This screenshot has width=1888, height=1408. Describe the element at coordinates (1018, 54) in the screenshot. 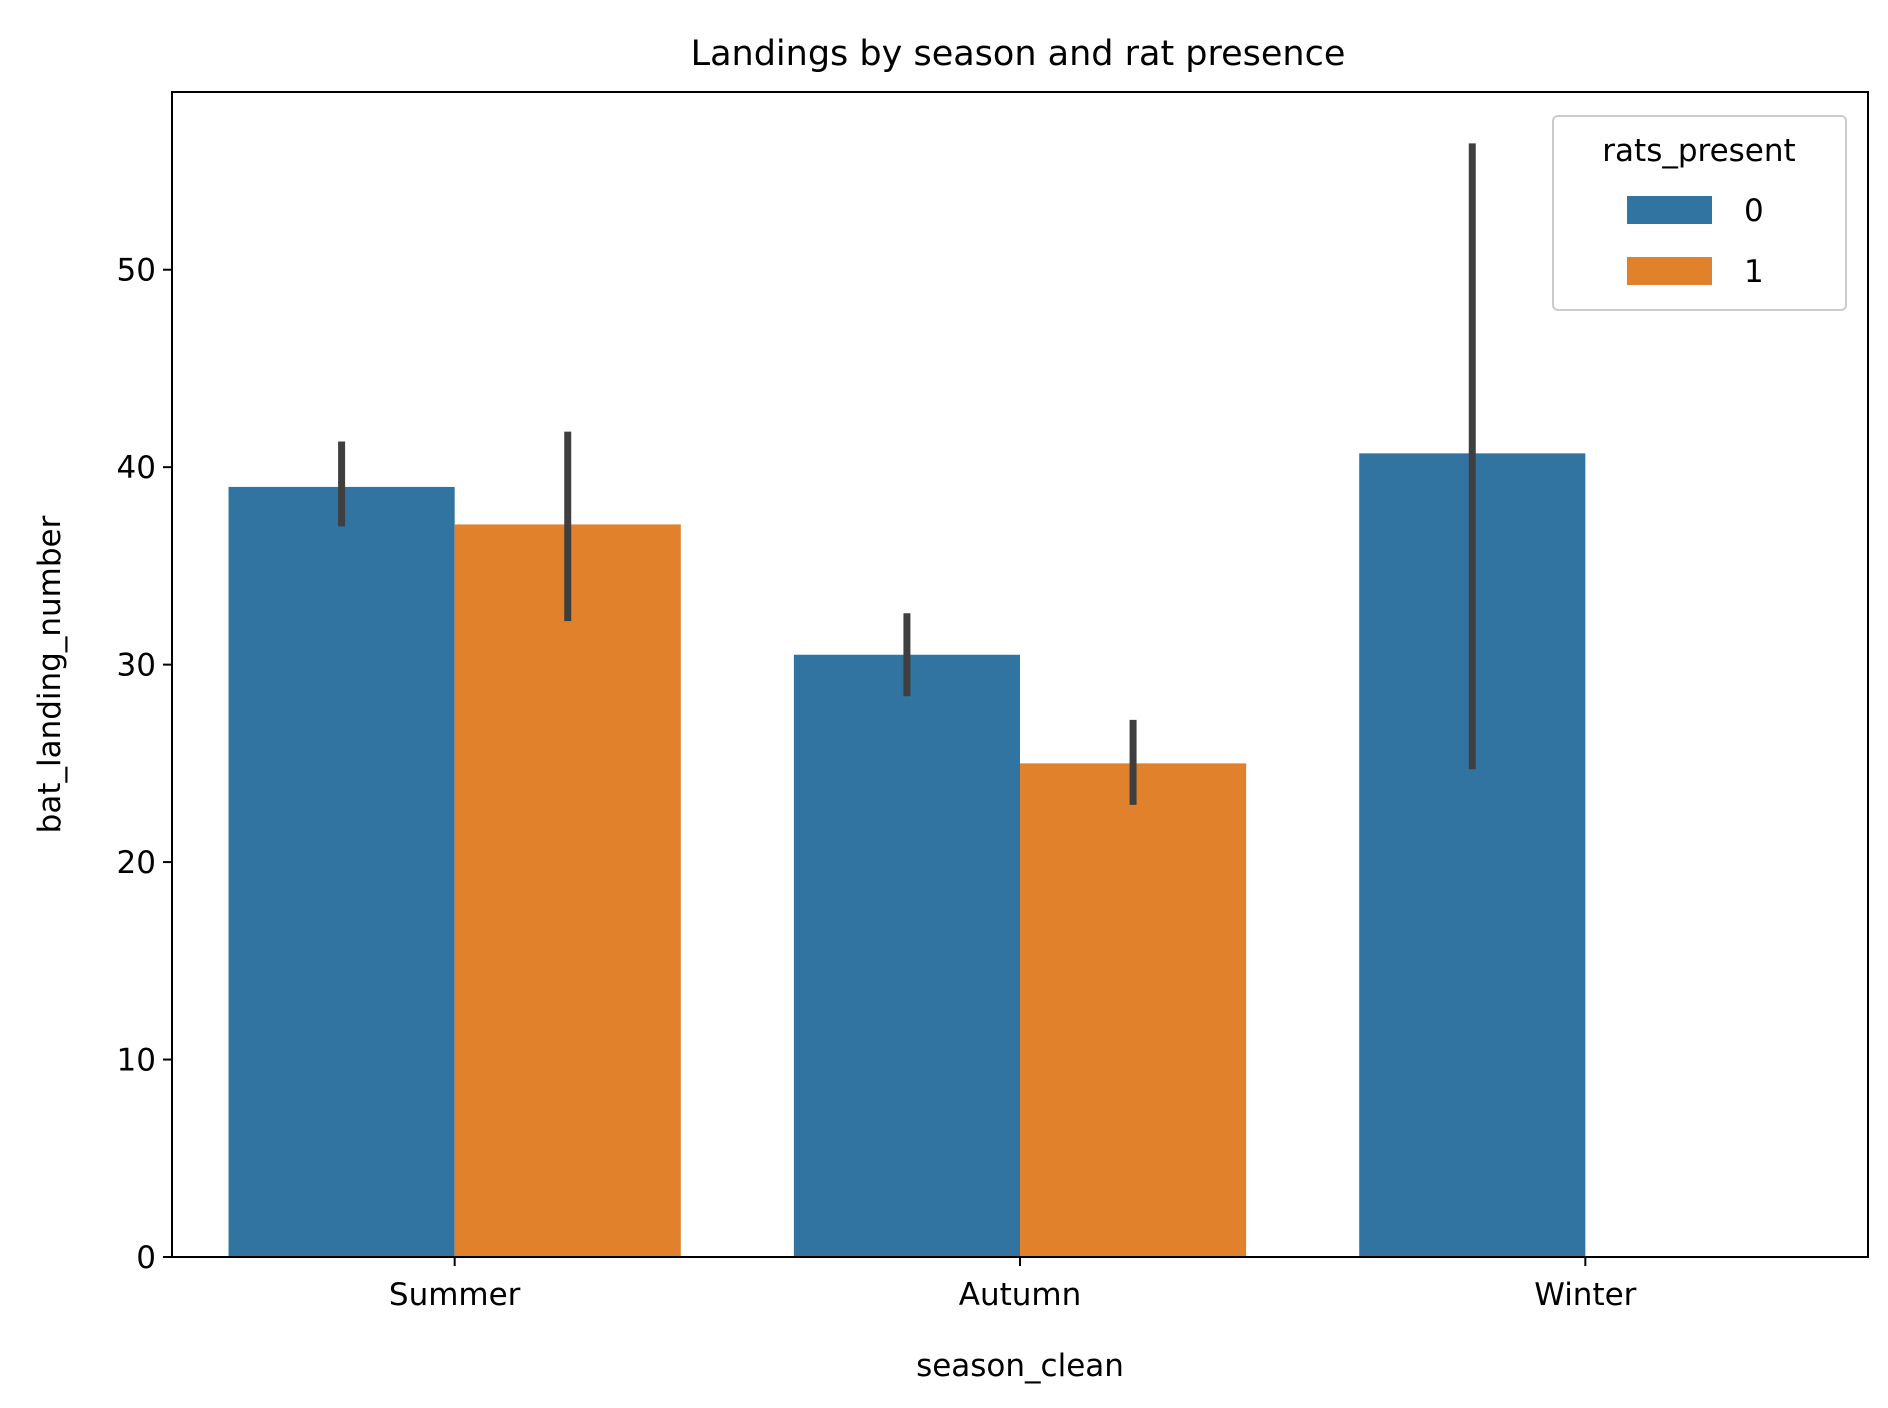

I see `chart-title: Landings by season and rat presence` at that location.